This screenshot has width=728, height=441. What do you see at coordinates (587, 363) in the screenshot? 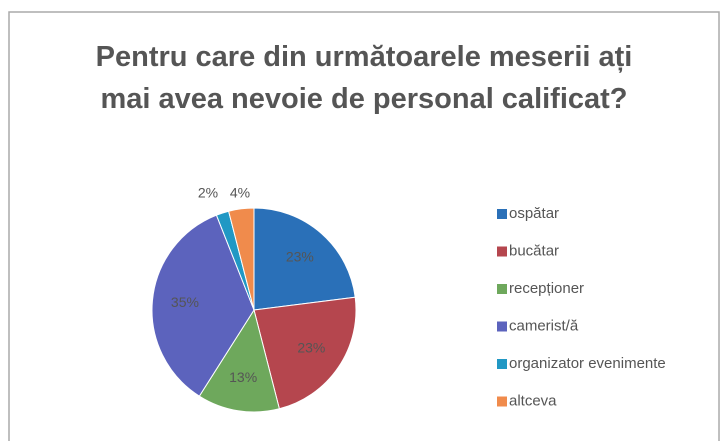
I see `legend-label: organizator evenimente` at bounding box center [587, 363].